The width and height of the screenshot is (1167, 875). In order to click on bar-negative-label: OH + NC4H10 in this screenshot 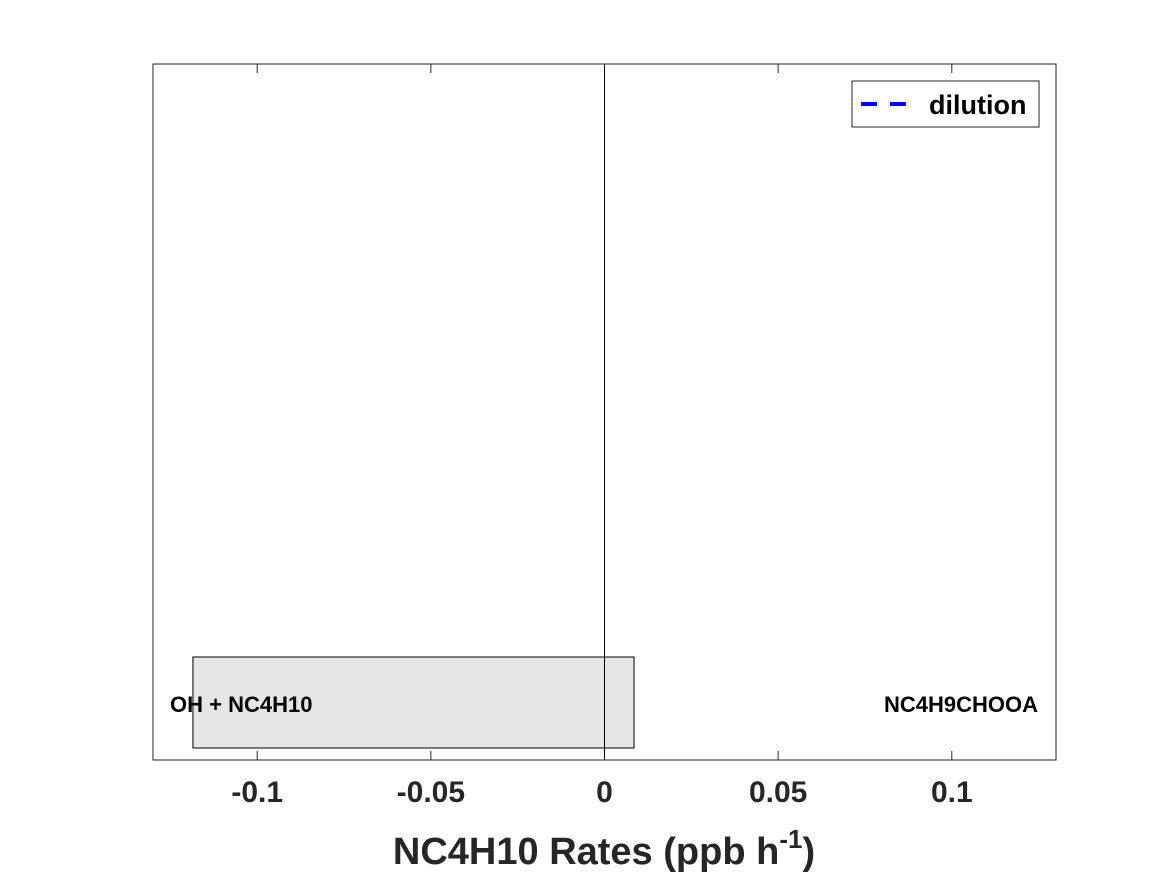, I will do `click(241, 704)`.